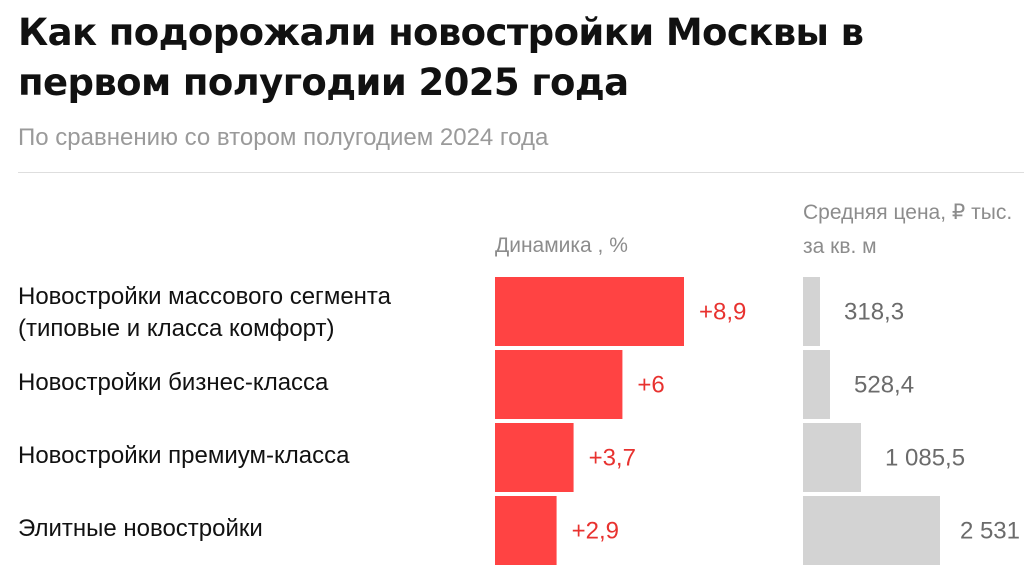  I want to click on category-label-elite: Элитные новостройки, so click(140, 528).